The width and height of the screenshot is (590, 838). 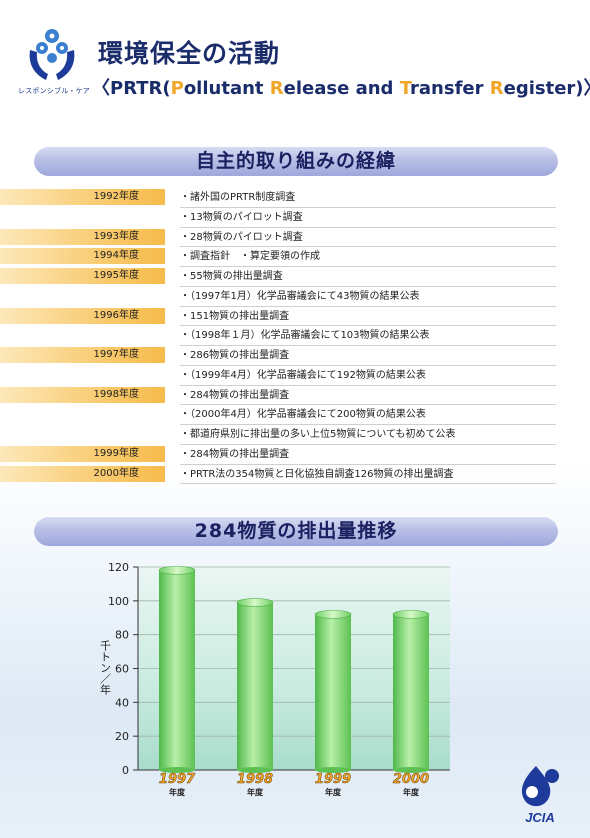 What do you see at coordinates (122, 635) in the screenshot?
I see `y-tick-label: 80` at bounding box center [122, 635].